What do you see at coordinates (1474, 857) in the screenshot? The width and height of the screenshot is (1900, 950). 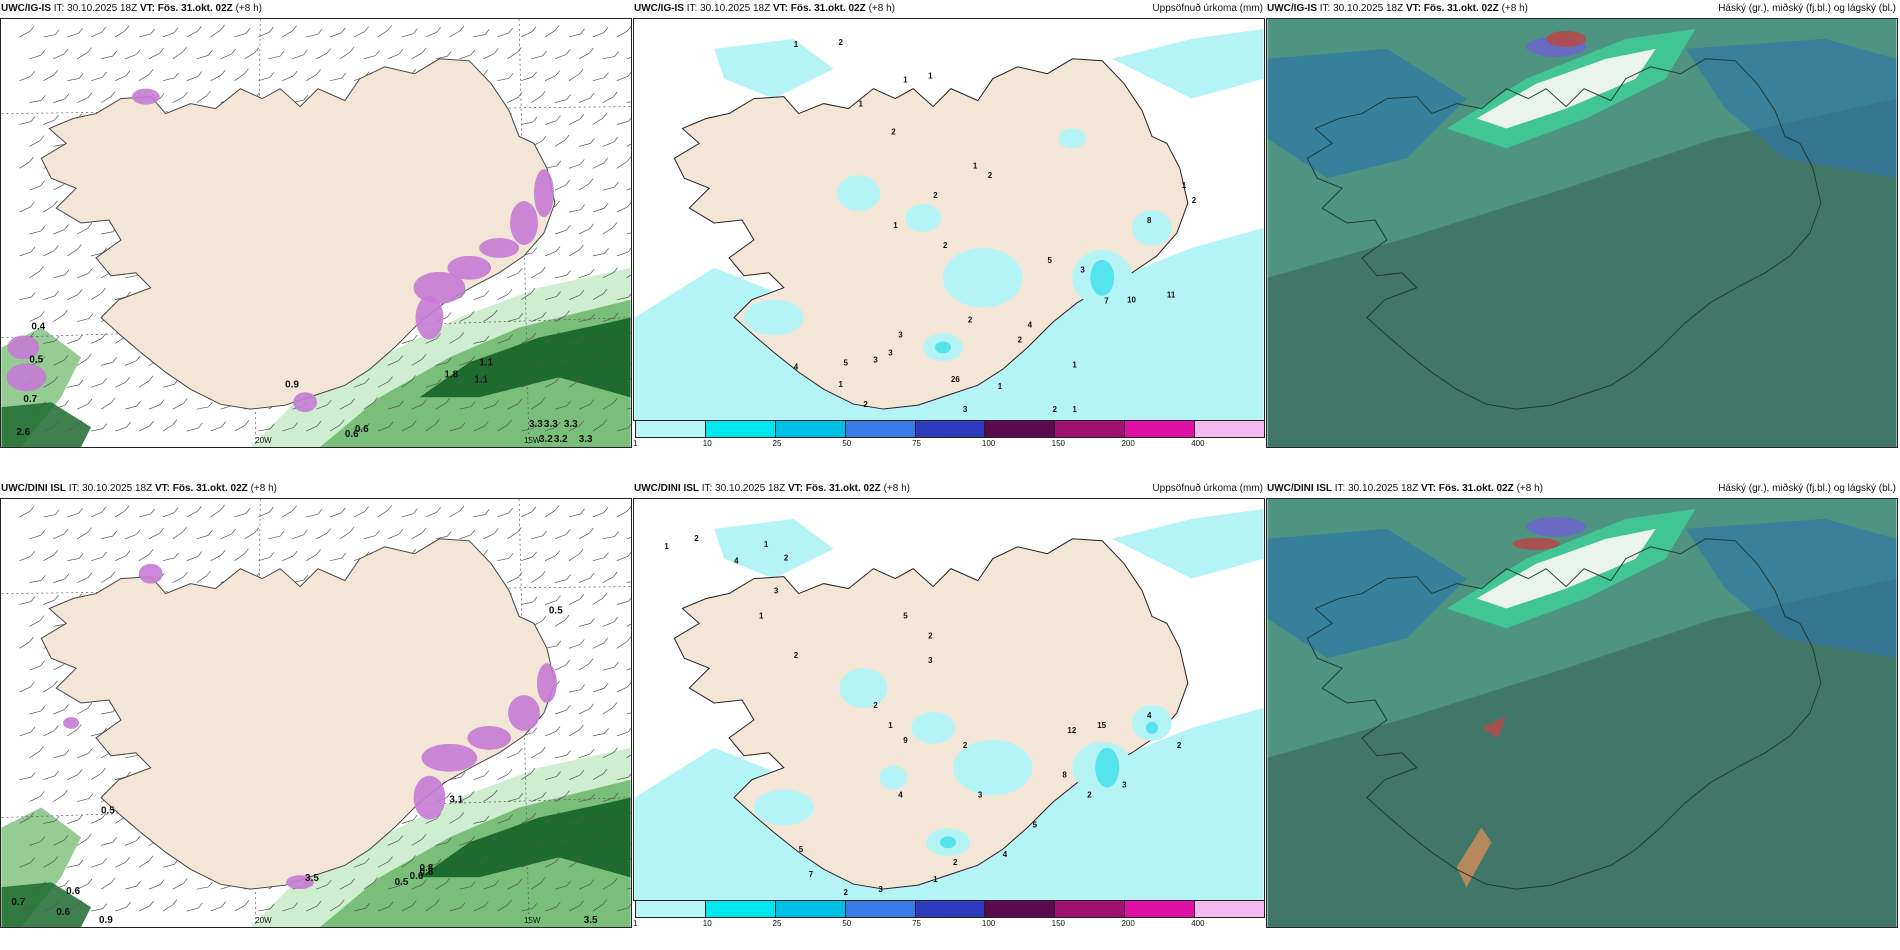 I see `cloud-orange-streak` at bounding box center [1474, 857].